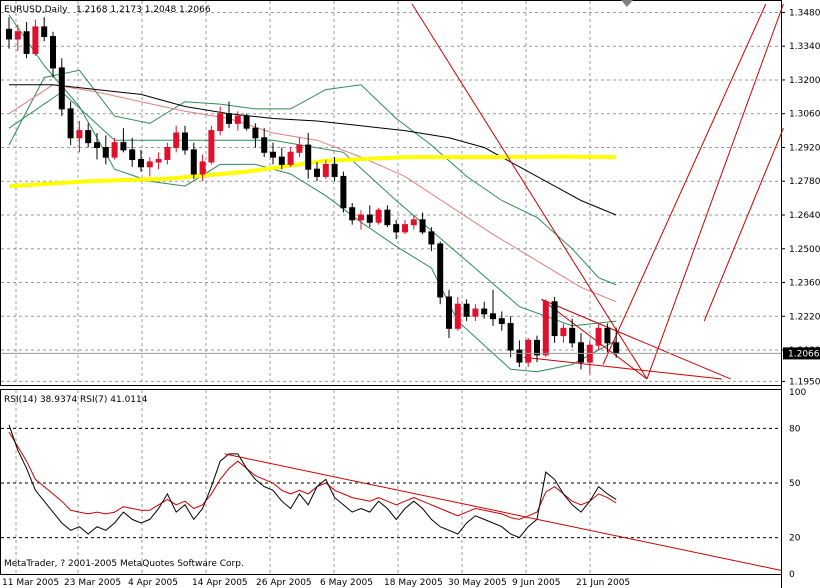 The width and height of the screenshot is (820, 588). What do you see at coordinates (594, 339) in the screenshot?
I see `trendline-swing-down` at bounding box center [594, 339].